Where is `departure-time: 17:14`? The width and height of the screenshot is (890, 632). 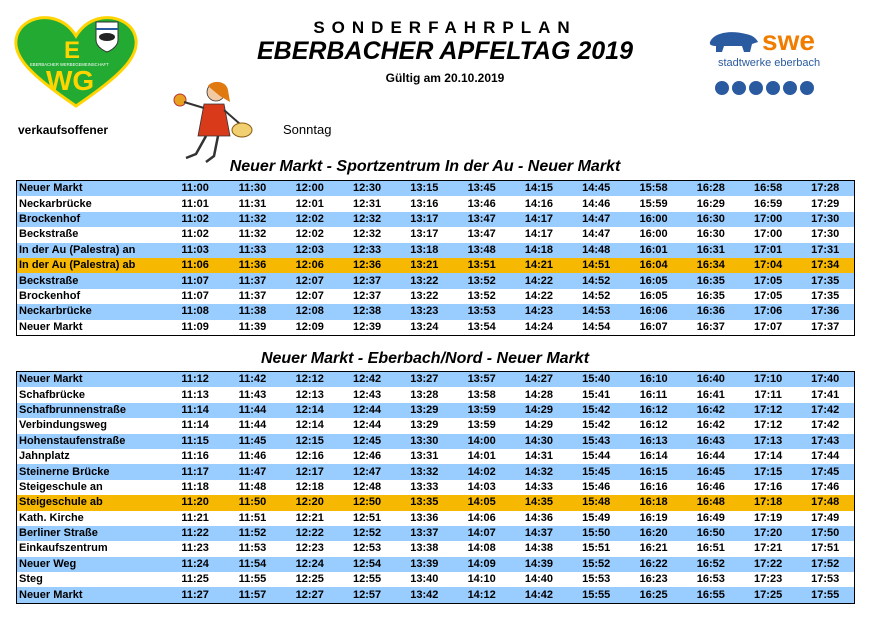 departure-time: 17:14 is located at coordinates (768, 456).